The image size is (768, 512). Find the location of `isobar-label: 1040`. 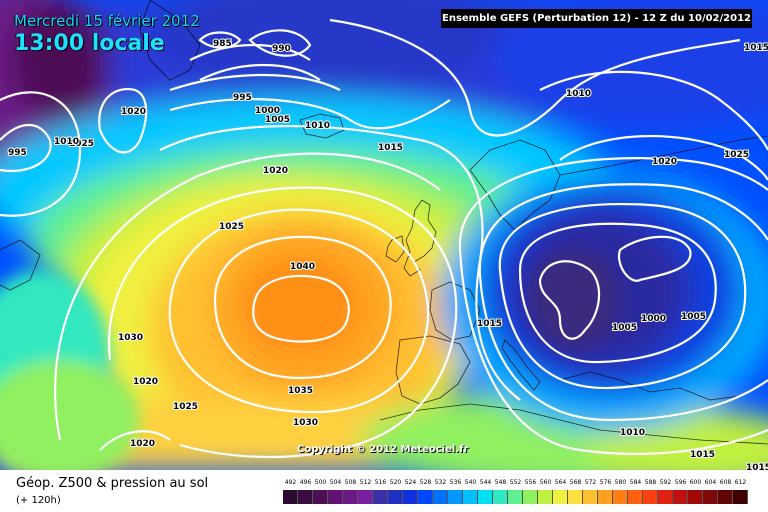

isobar-label: 1040 is located at coordinates (302, 267).